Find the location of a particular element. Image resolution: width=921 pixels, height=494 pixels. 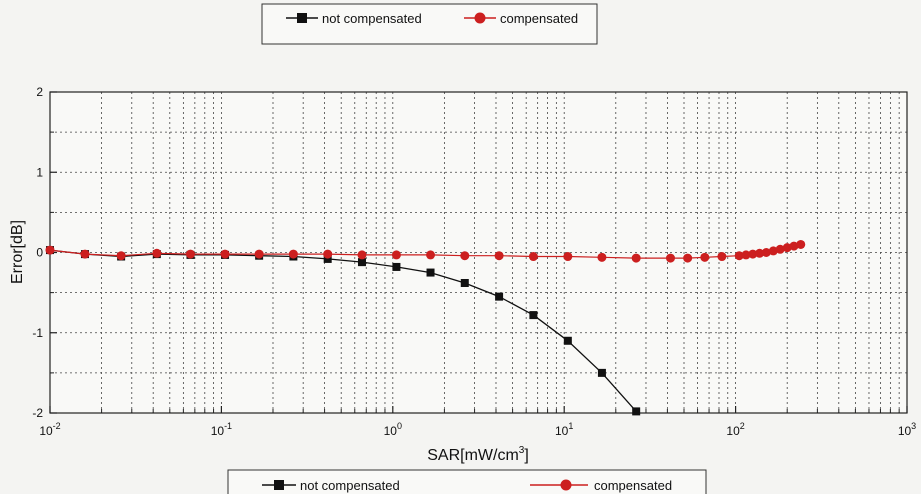

legend-top: not compensated compensated is located at coordinates (429, 24).